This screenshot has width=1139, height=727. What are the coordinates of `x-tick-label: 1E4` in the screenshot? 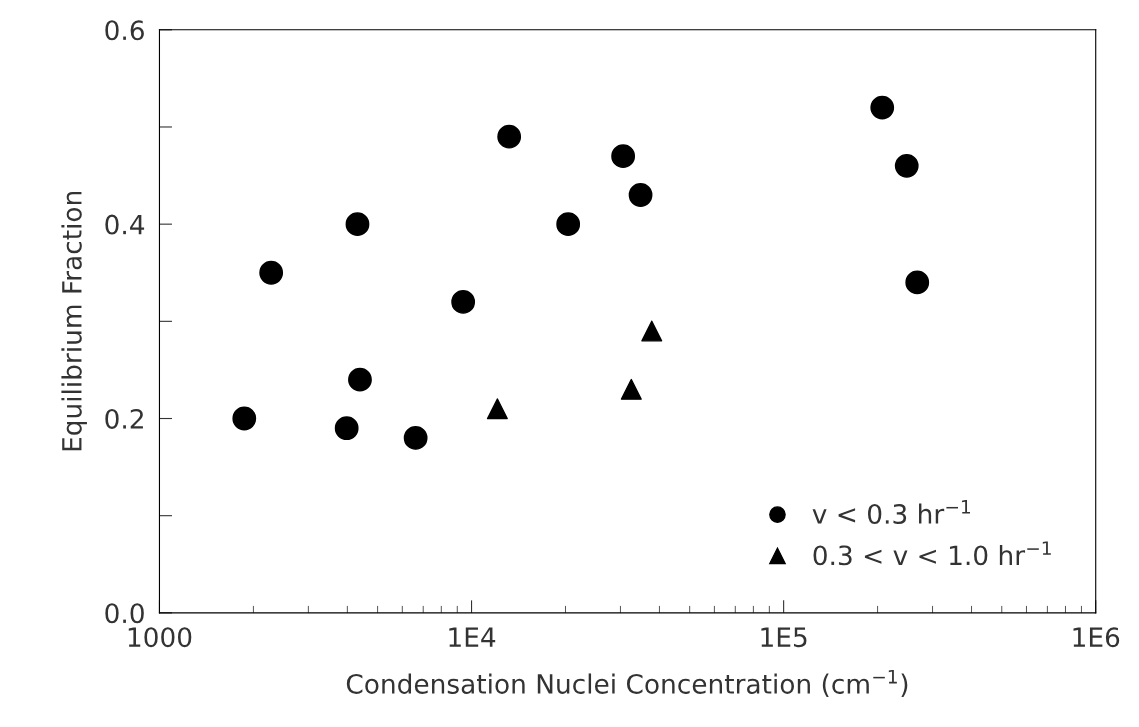 It's located at (472, 637).